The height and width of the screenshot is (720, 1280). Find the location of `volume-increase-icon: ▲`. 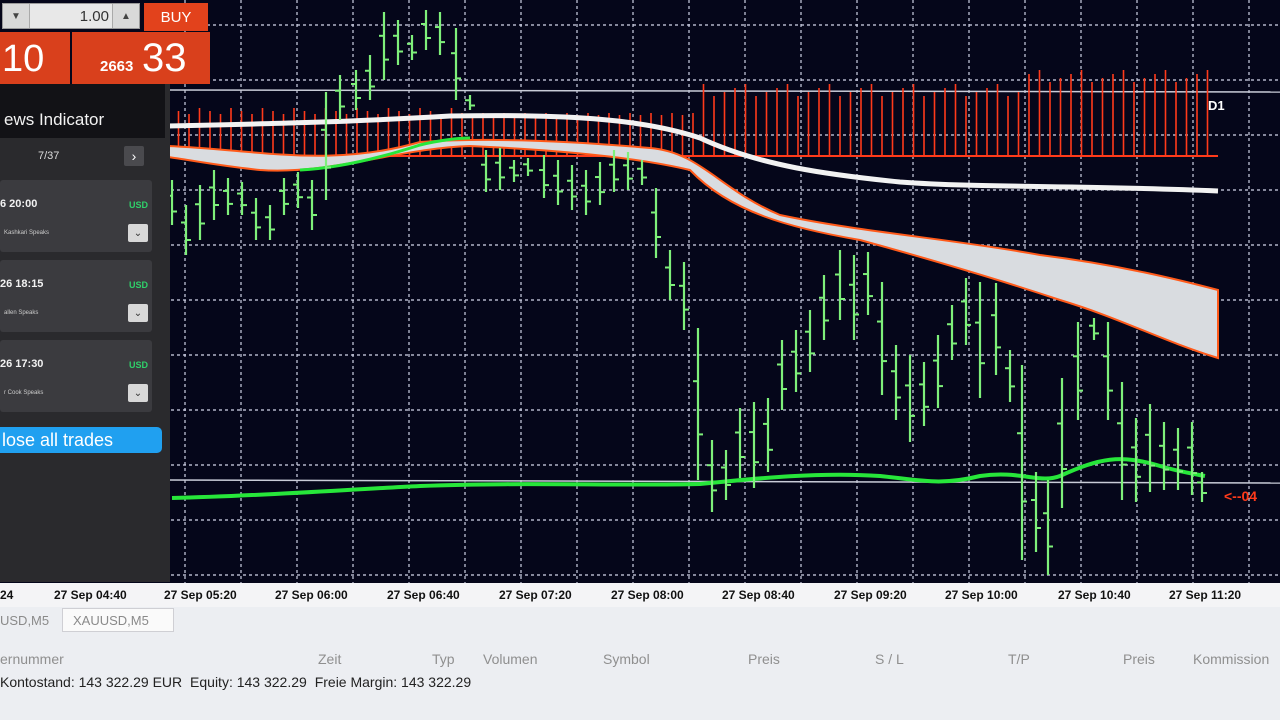

volume-increase-icon: ▲ is located at coordinates (125, 16).